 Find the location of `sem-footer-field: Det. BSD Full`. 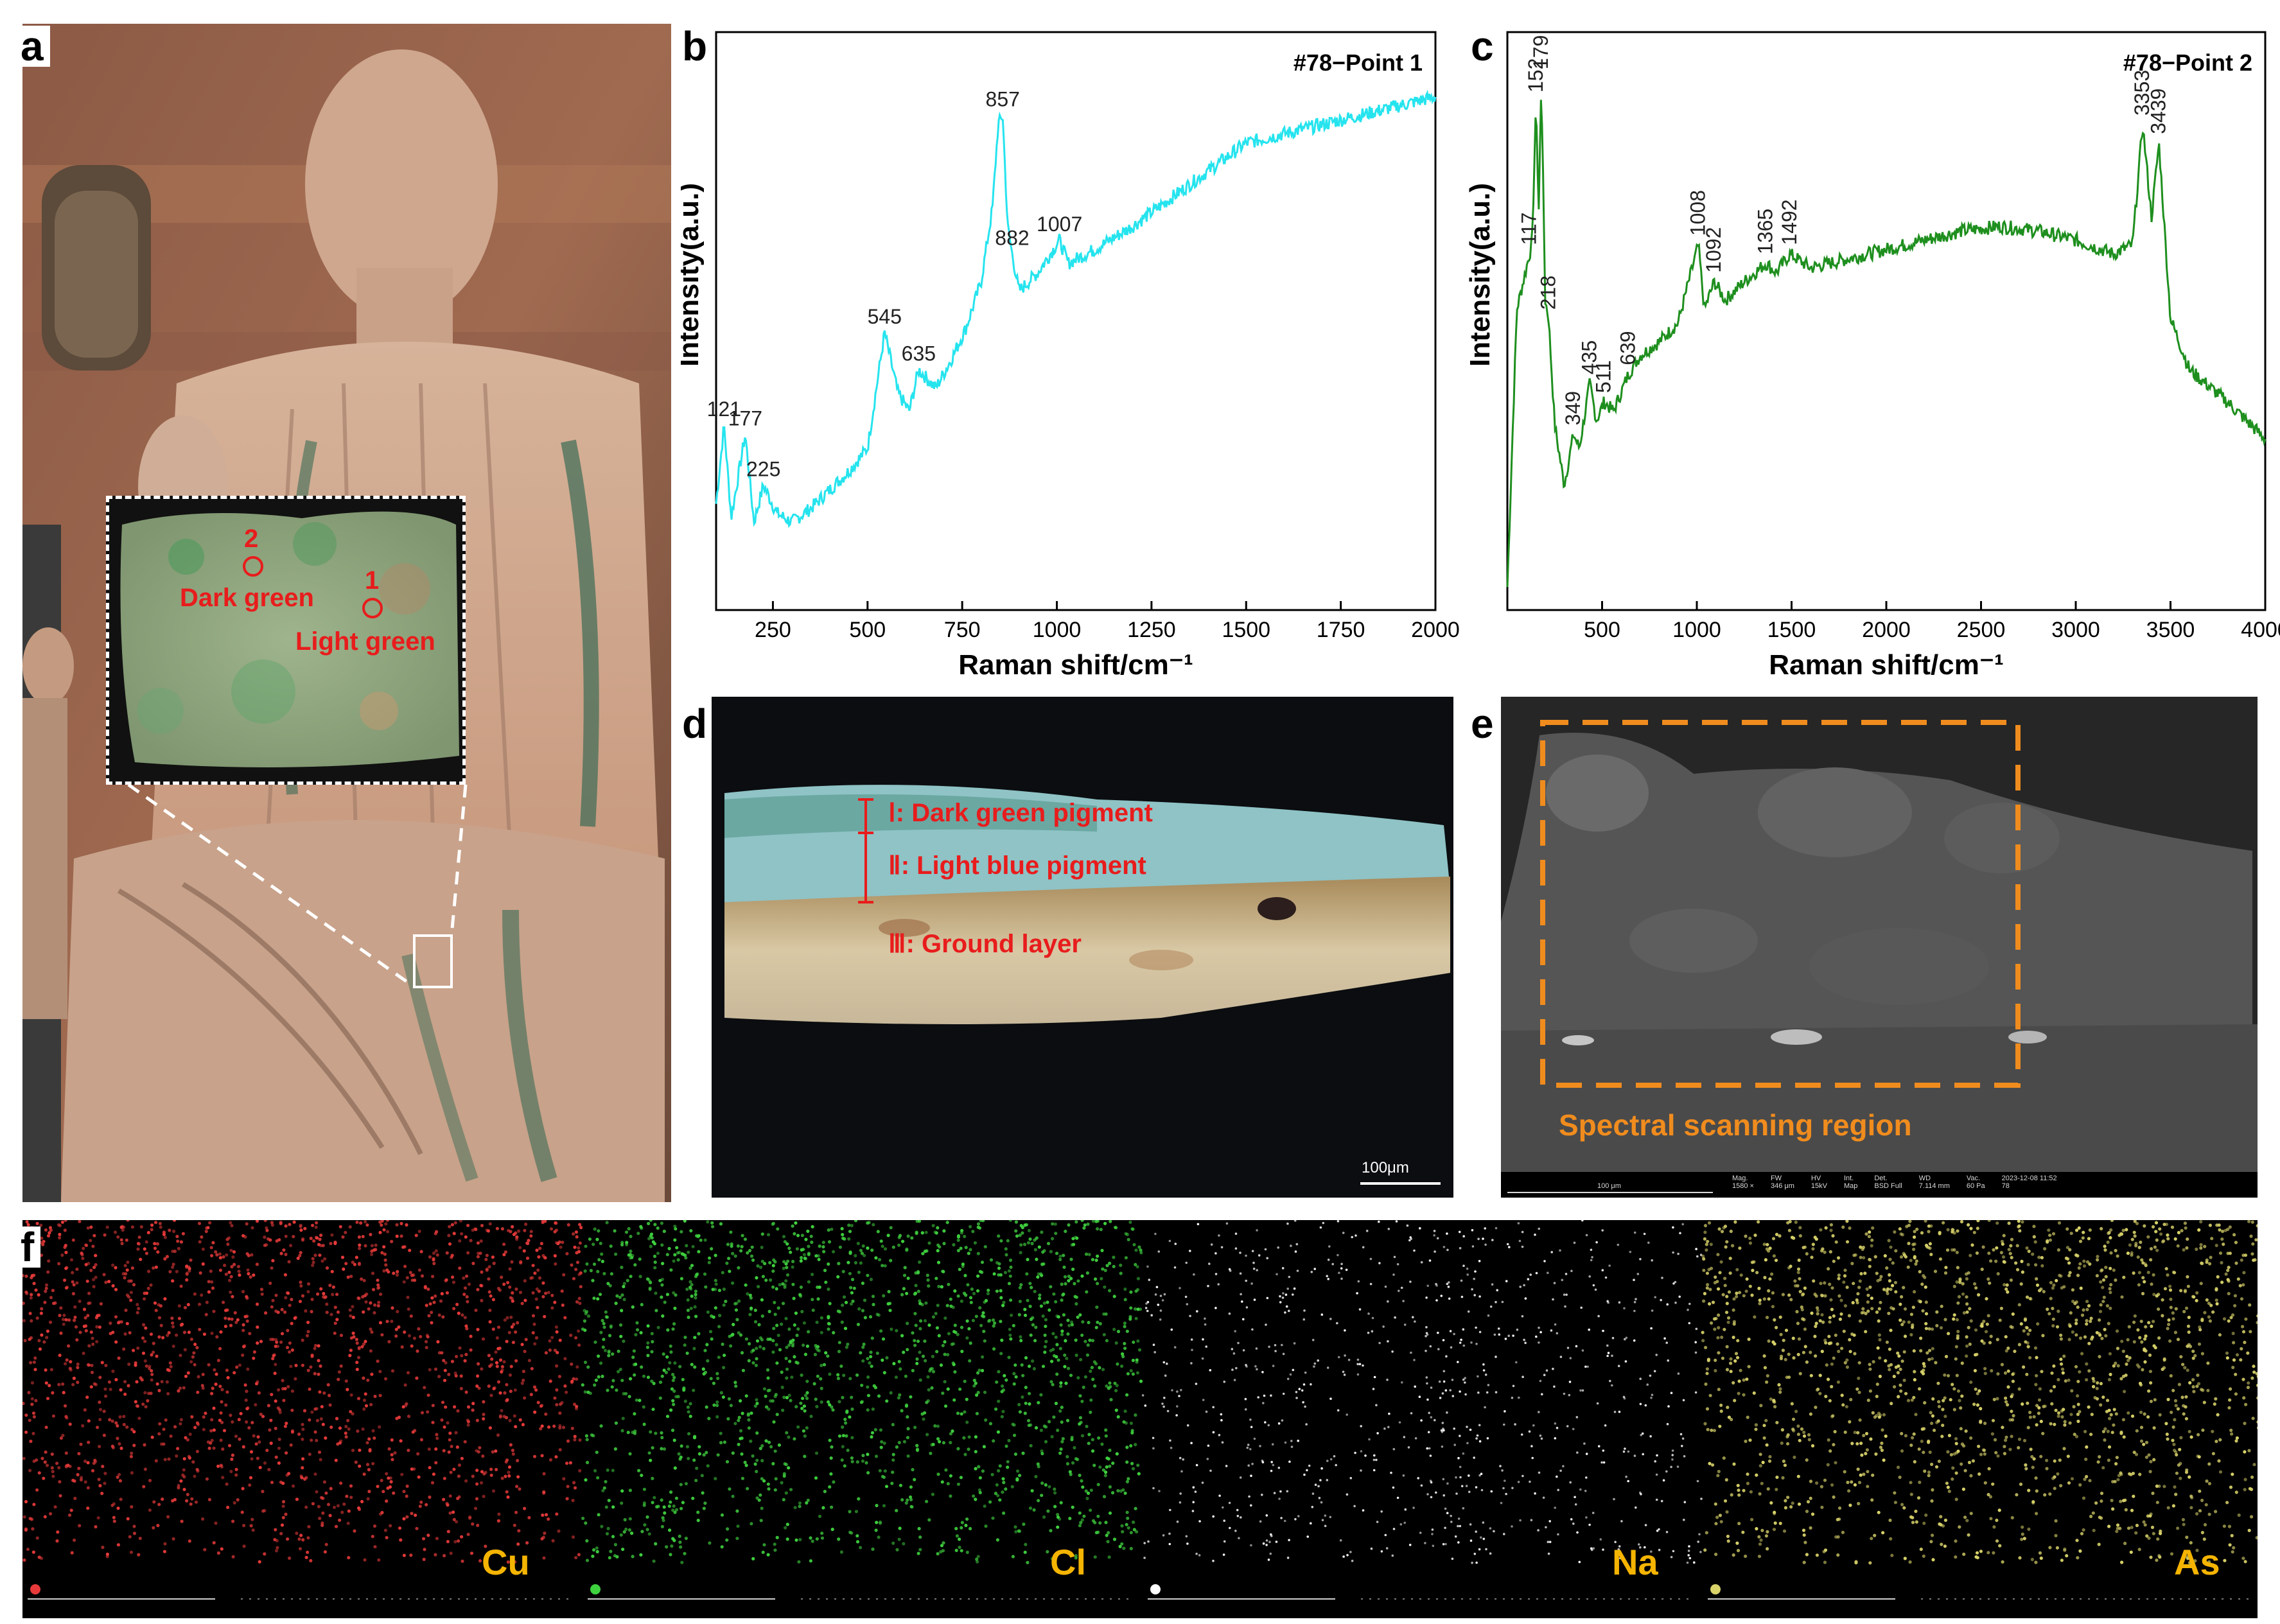

sem-footer-field: Det. BSD Full is located at coordinates (1888, 1182).